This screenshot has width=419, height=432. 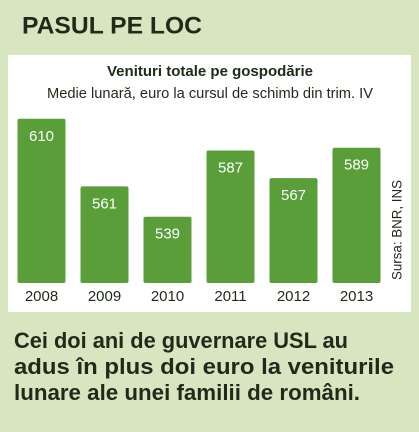 What do you see at coordinates (104, 203) in the screenshot?
I see `value-label: 561` at bounding box center [104, 203].